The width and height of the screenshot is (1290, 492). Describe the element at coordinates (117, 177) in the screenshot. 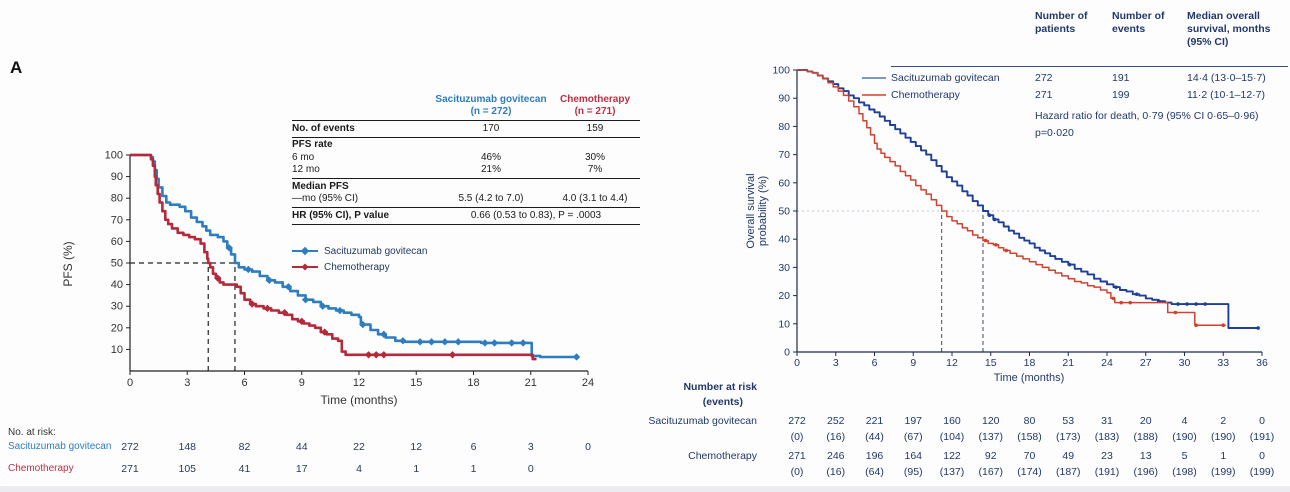

I see `y-tick-label: 90` at that location.